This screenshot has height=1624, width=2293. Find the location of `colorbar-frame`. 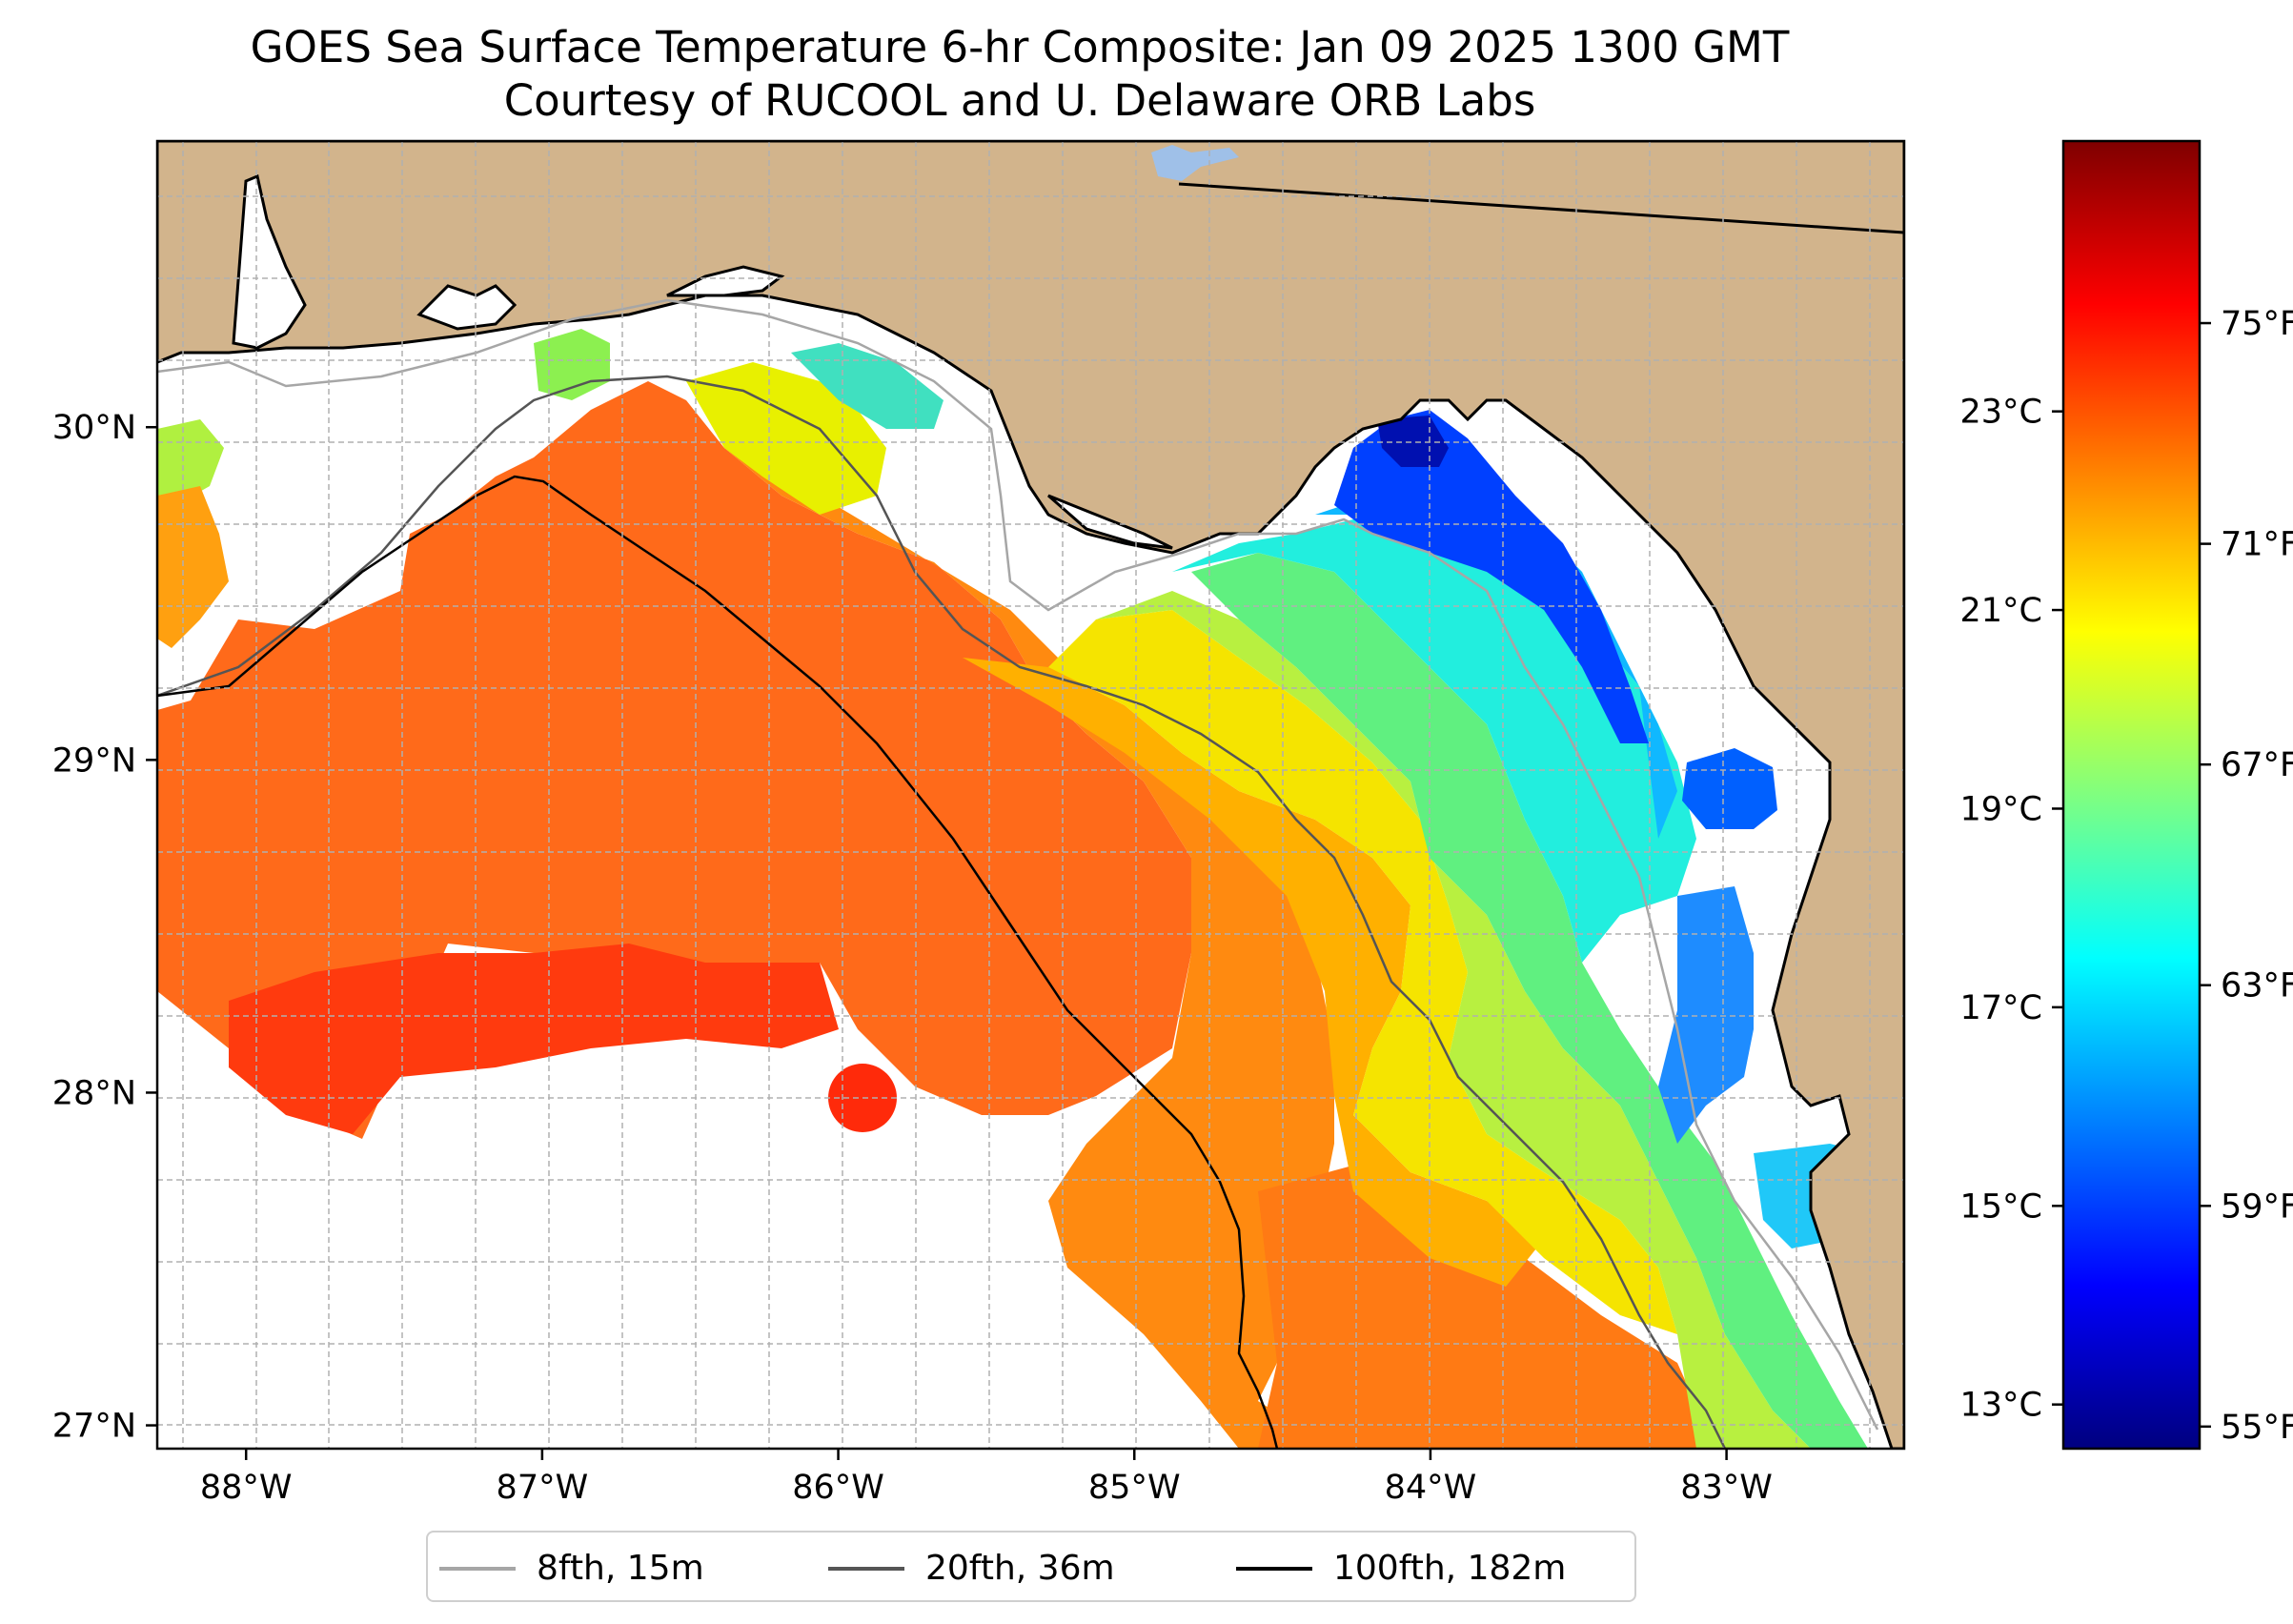

colorbar-frame is located at coordinates (2131, 795).